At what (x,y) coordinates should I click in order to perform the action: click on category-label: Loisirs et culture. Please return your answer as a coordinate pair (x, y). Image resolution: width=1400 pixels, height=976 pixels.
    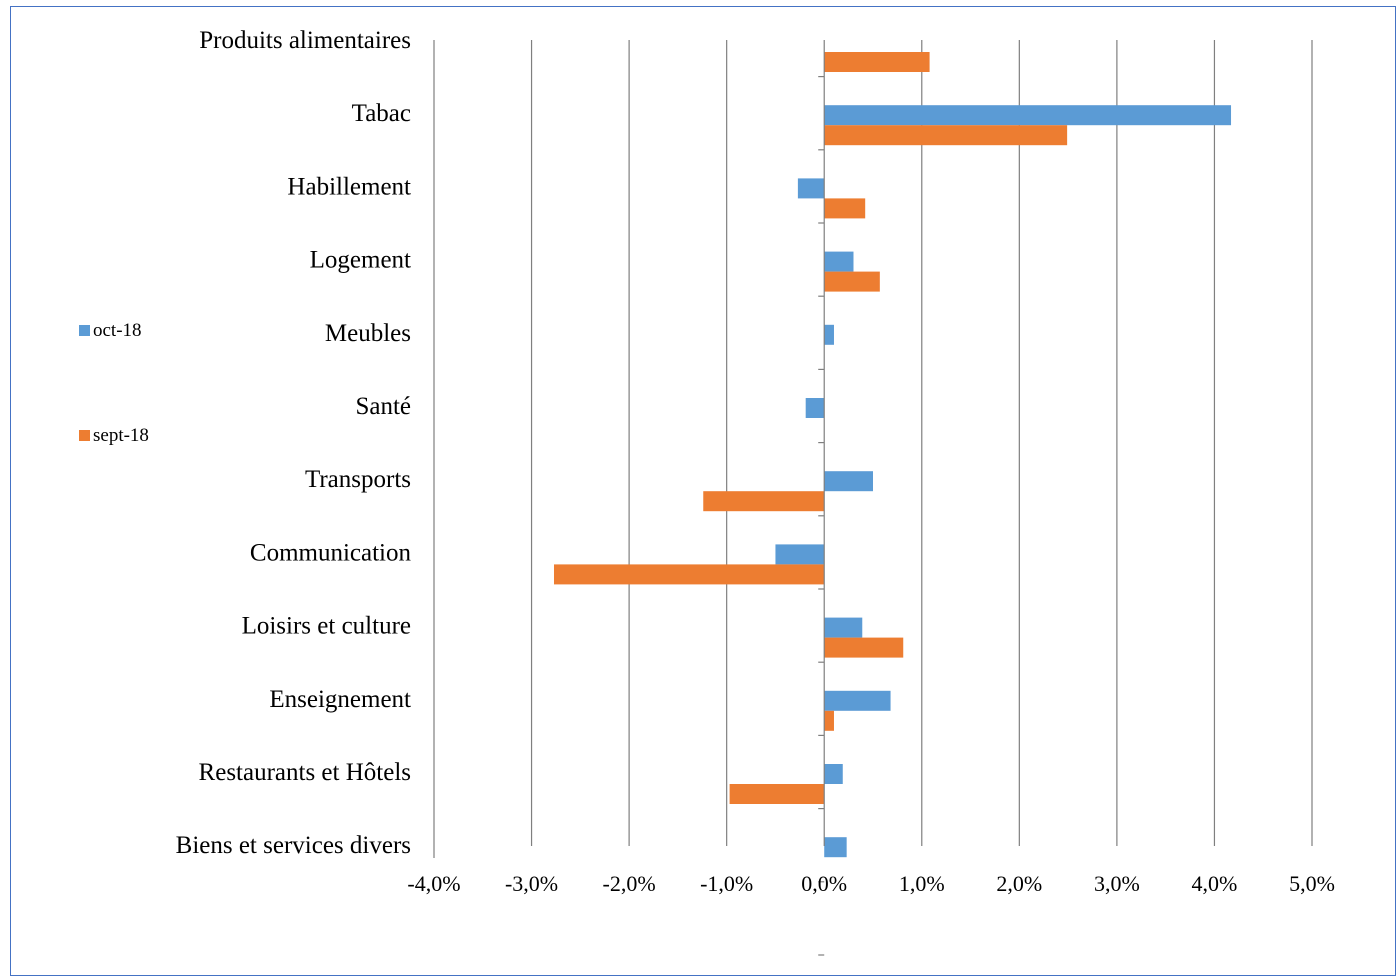
    Looking at the image, I should click on (326, 626).